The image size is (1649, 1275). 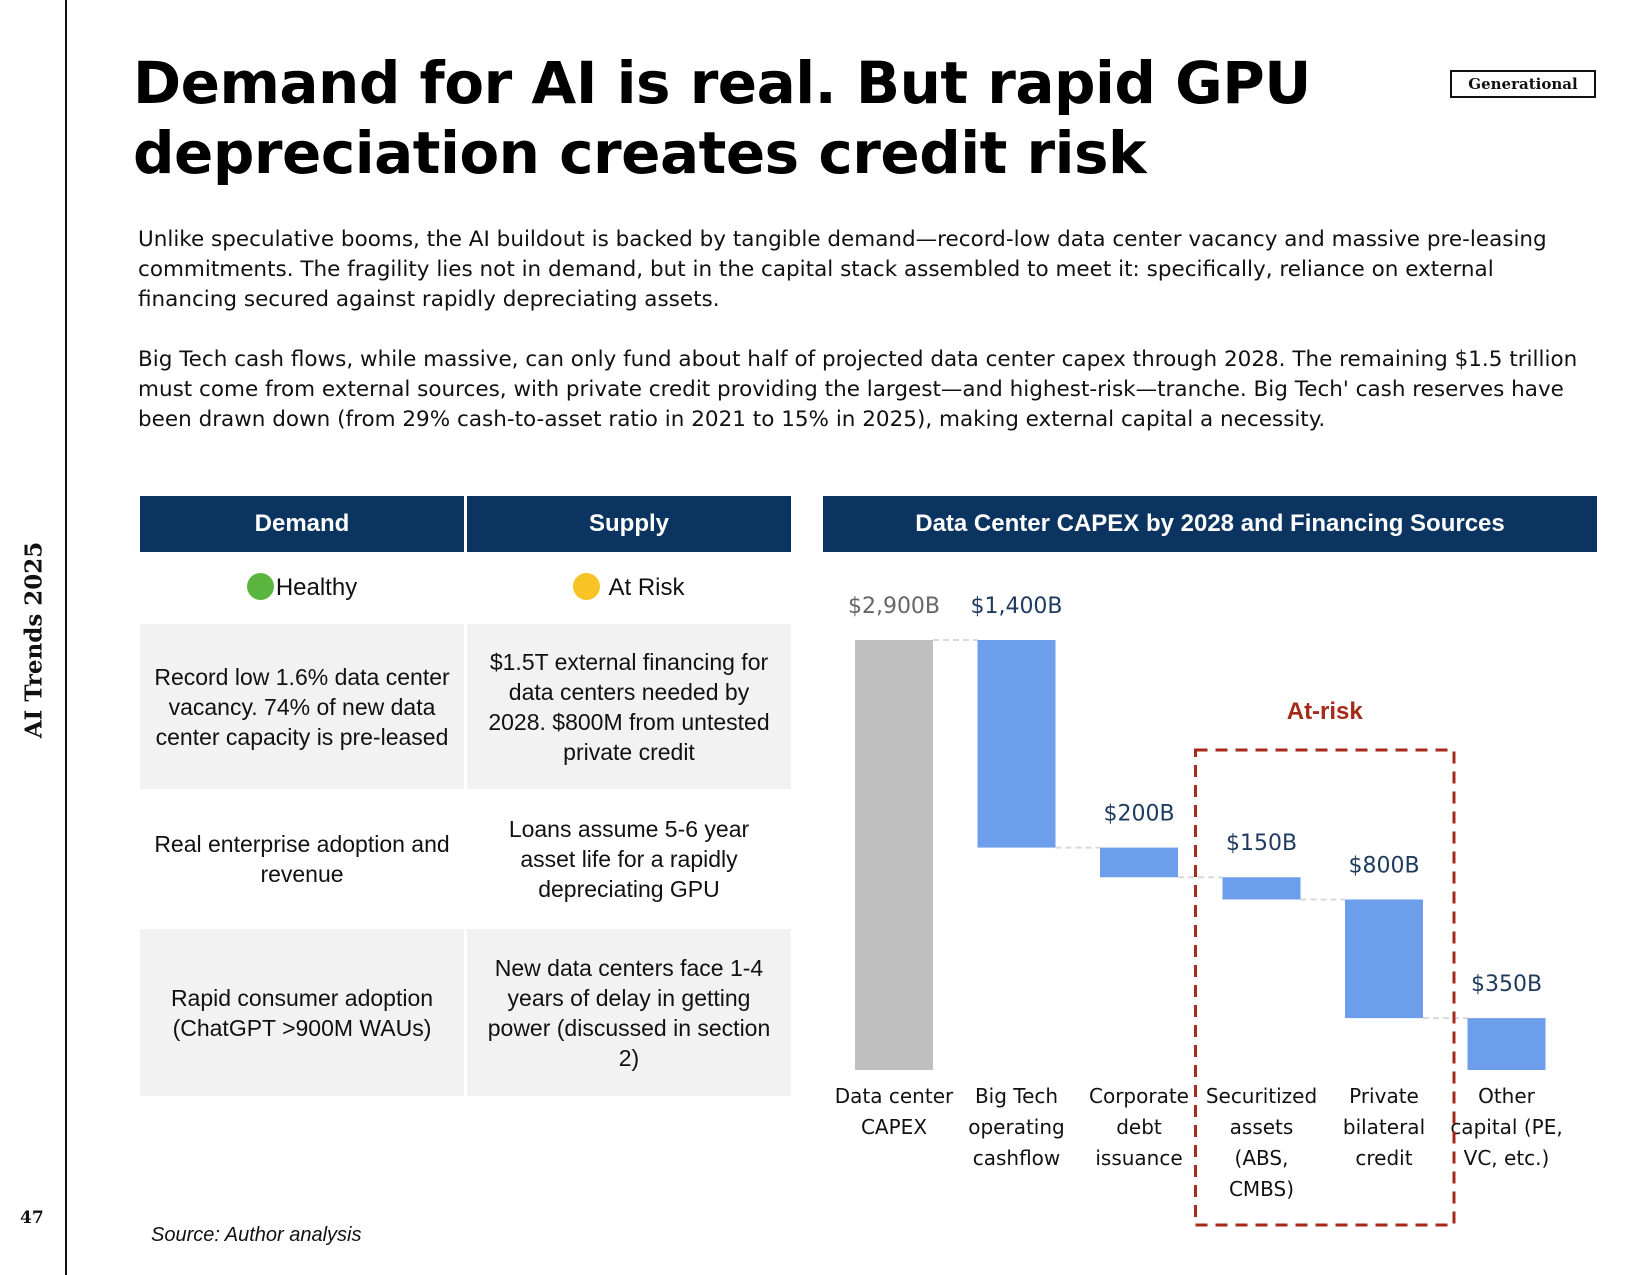 What do you see at coordinates (1016, 606) in the screenshot?
I see `bar-value-label: $1,400B` at bounding box center [1016, 606].